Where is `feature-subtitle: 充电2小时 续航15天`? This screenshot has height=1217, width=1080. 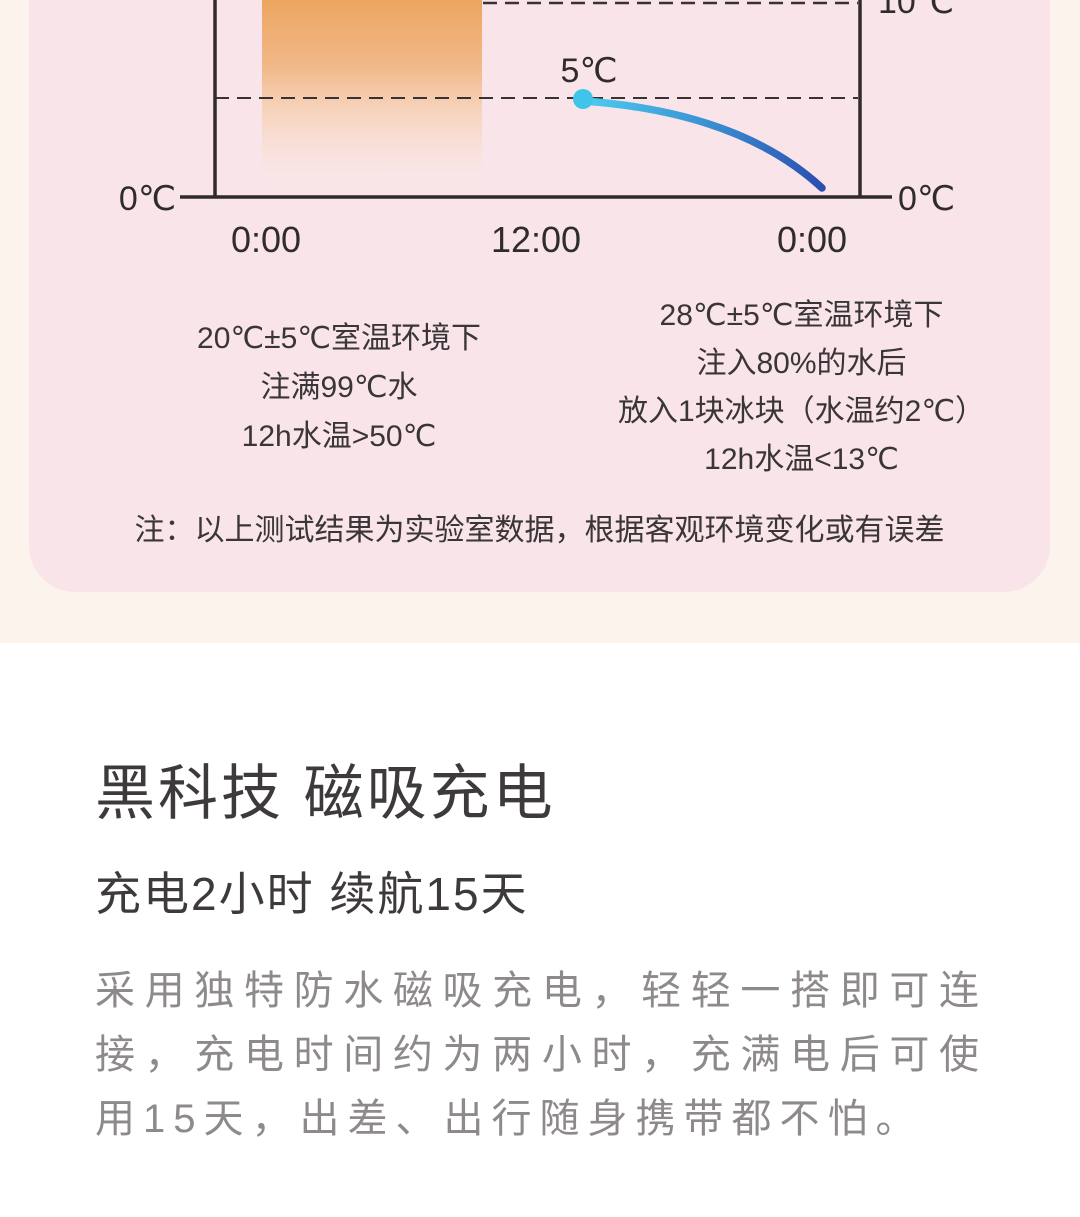
feature-subtitle: 充电2小时 续航15天 is located at coordinates (312, 894).